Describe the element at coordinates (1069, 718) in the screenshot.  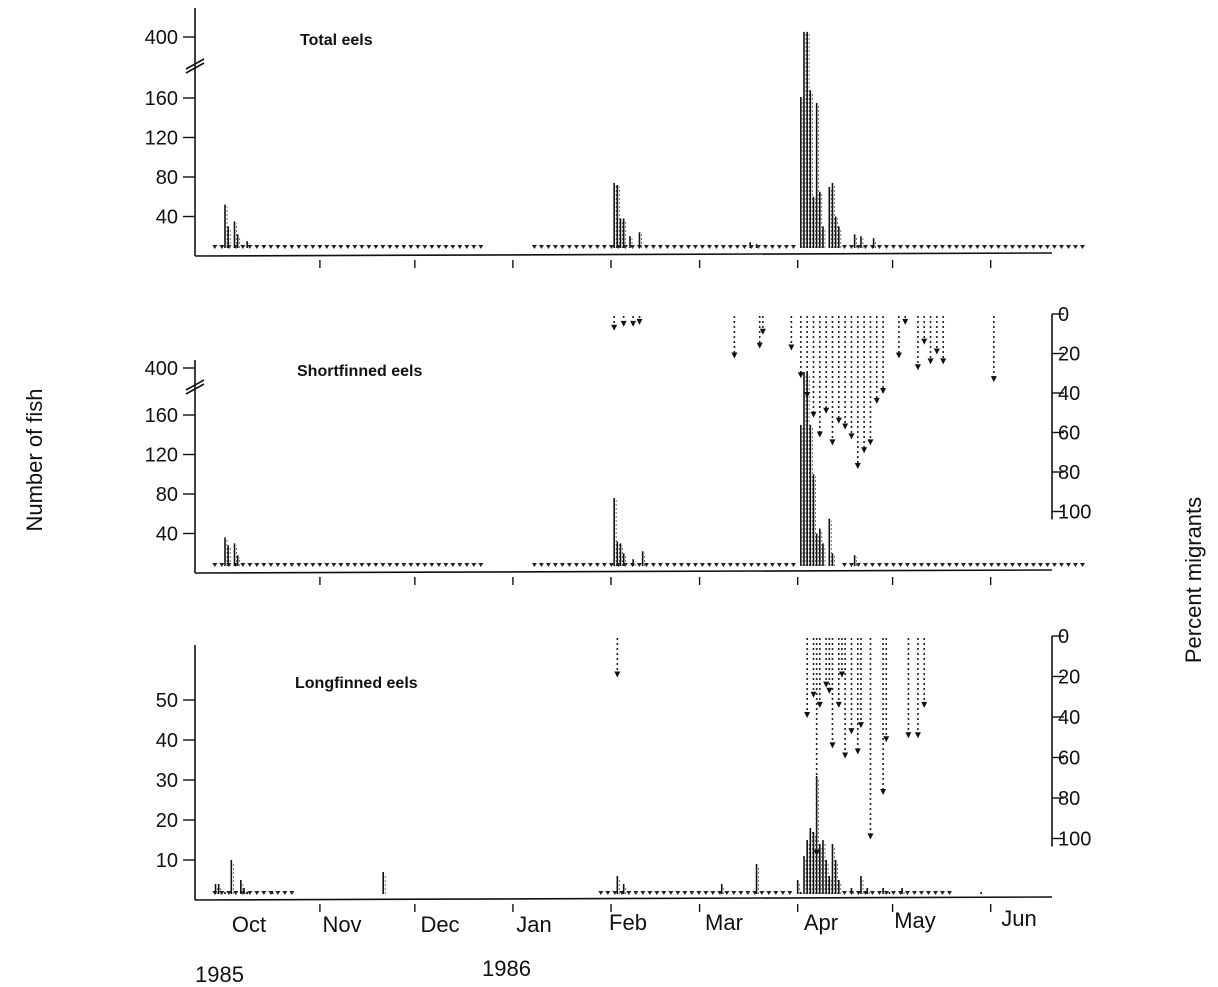
I see `right-tick-label: 40` at that location.